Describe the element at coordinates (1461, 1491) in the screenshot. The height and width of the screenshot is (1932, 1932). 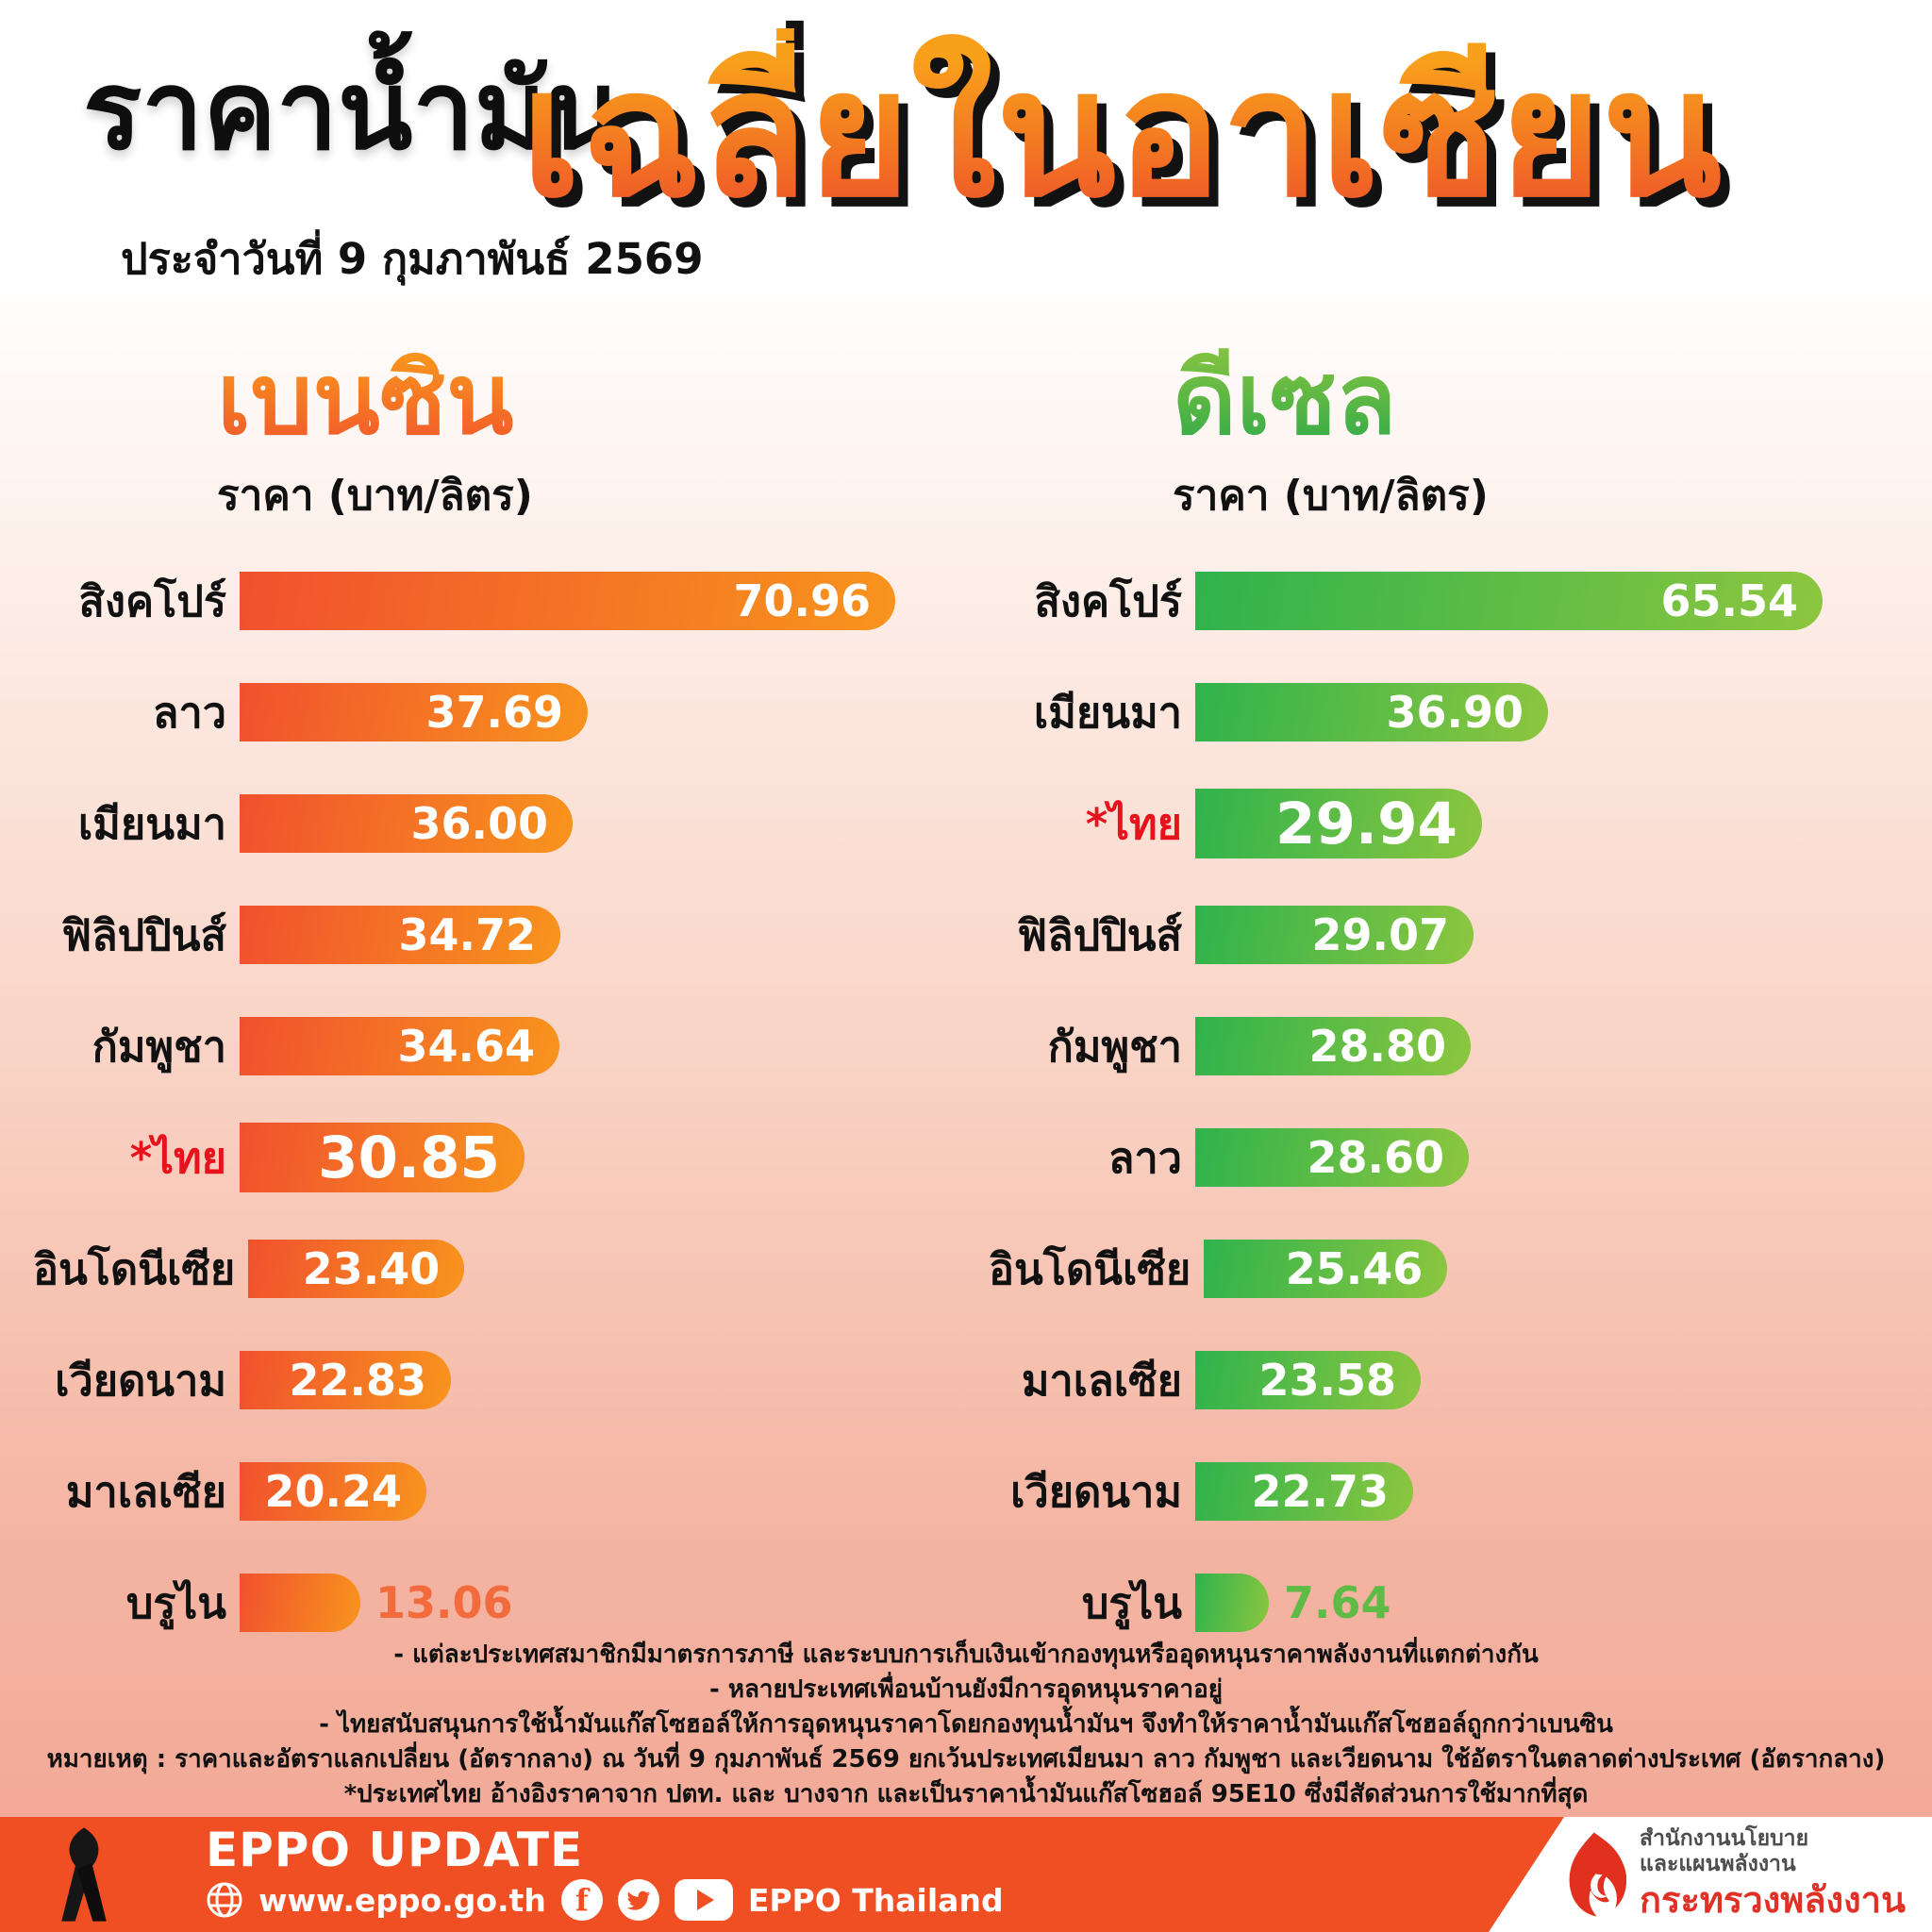
I see `chart-row: เวียดนาม 22.73` at that location.